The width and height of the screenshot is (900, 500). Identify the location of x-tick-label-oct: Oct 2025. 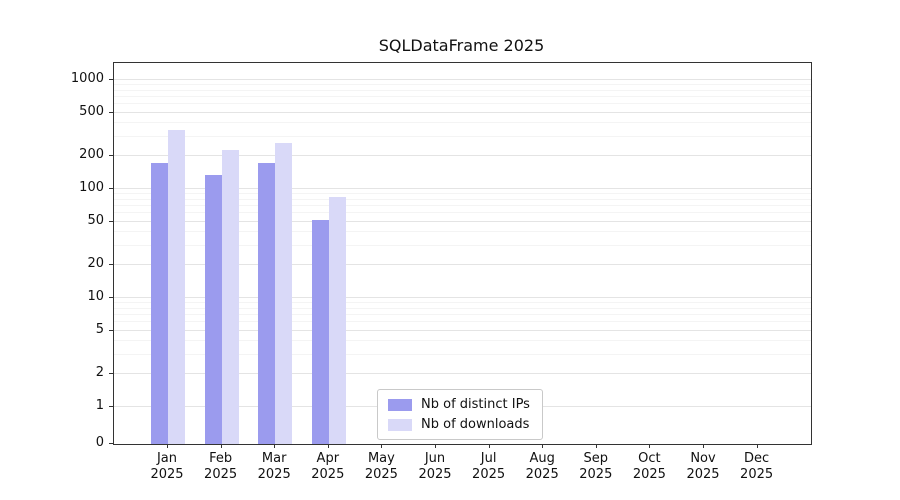
(649, 466).